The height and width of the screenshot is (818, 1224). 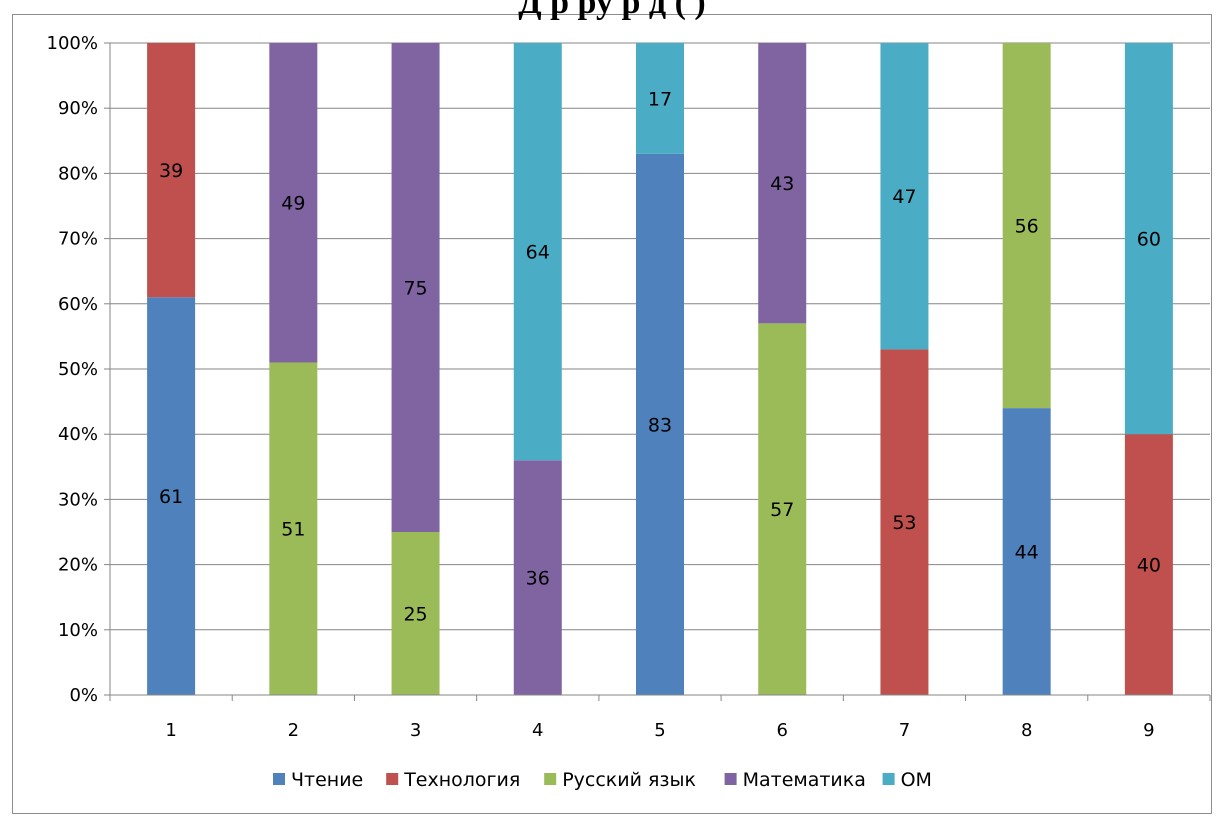 I want to click on data-label: 39, so click(x=171, y=171).